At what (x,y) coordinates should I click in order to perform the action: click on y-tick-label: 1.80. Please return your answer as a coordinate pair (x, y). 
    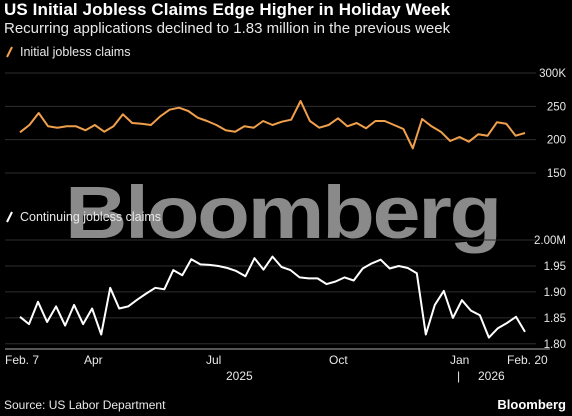
    Looking at the image, I should click on (555, 345).